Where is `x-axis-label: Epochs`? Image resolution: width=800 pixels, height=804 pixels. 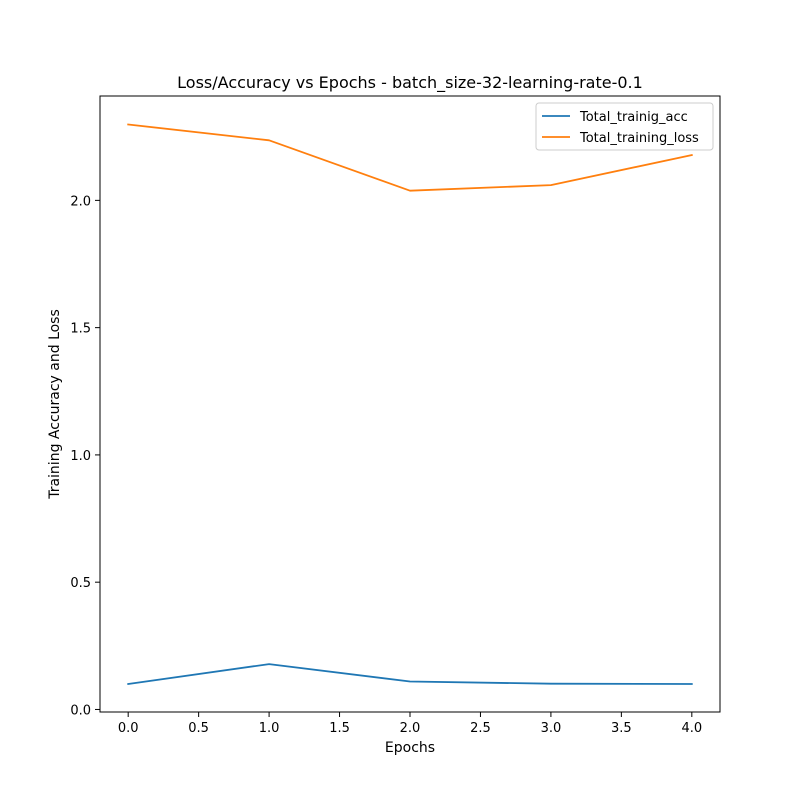
x-axis-label: Epochs is located at coordinates (410, 748).